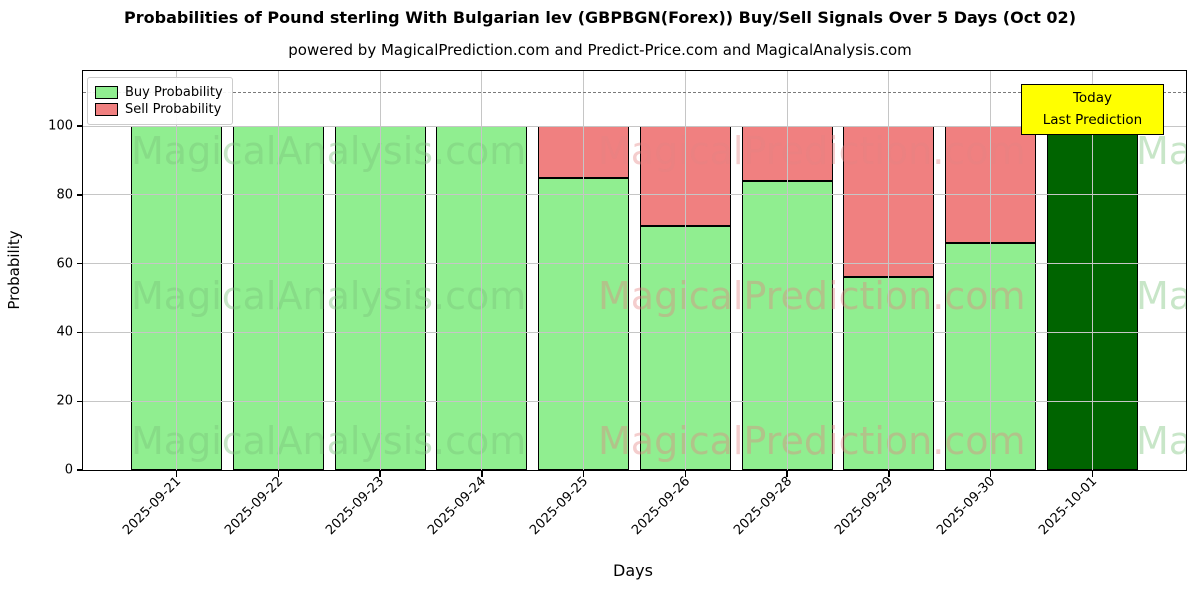  I want to click on today-annotation-line1: Today, so click(1092, 98).